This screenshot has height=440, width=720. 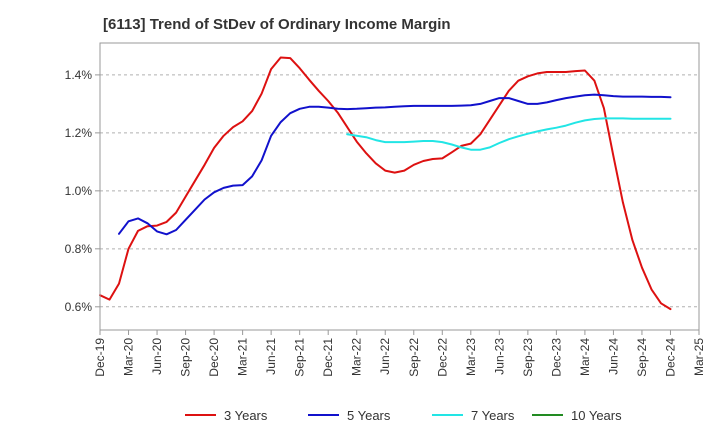 I want to click on legend-label: 3 Years, so click(x=246, y=415).